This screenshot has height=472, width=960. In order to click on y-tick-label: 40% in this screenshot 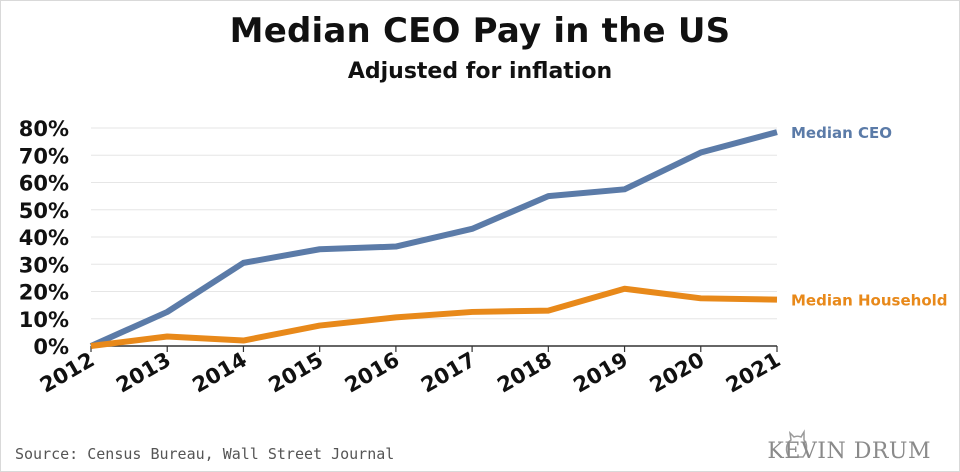, I will do `click(44, 238)`.